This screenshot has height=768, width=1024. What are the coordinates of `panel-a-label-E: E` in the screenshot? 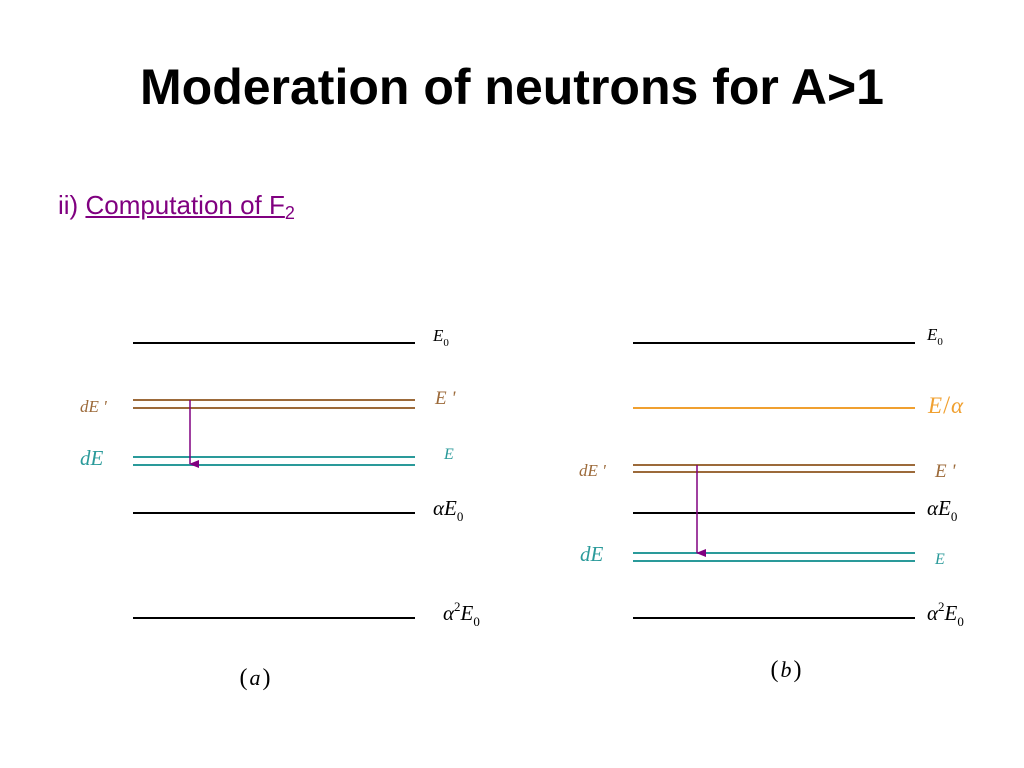 It's located at (448, 454).